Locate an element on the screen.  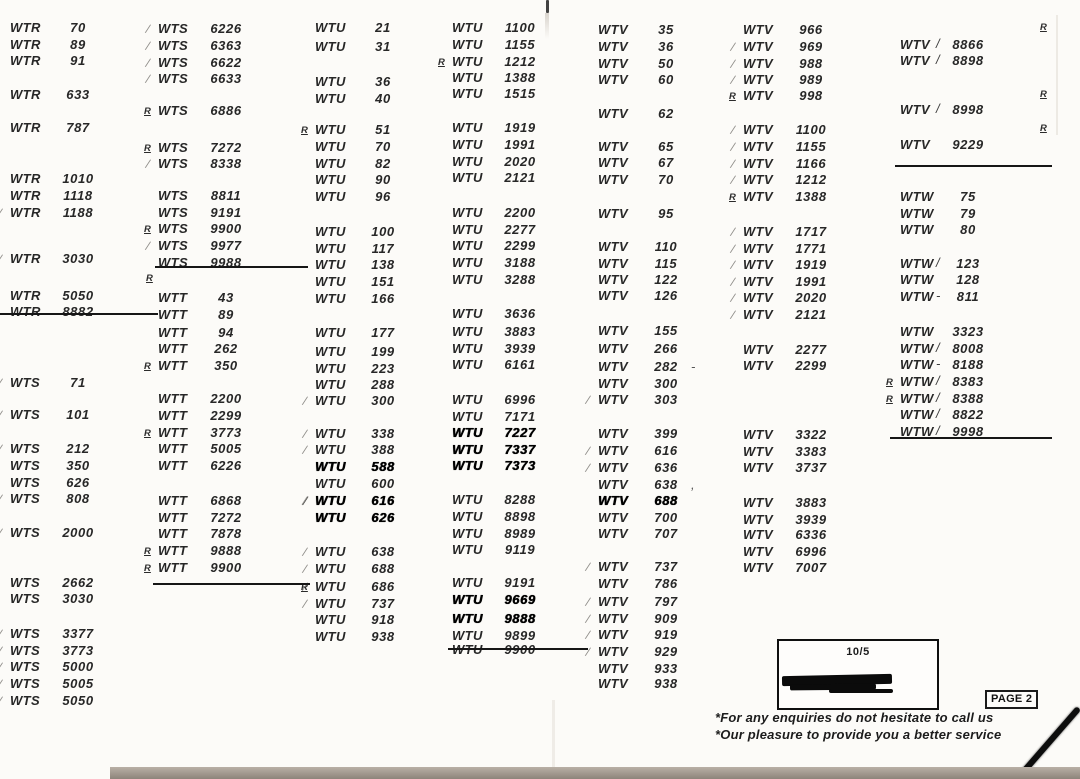
code-number: 626 is located at coordinates (383, 517).